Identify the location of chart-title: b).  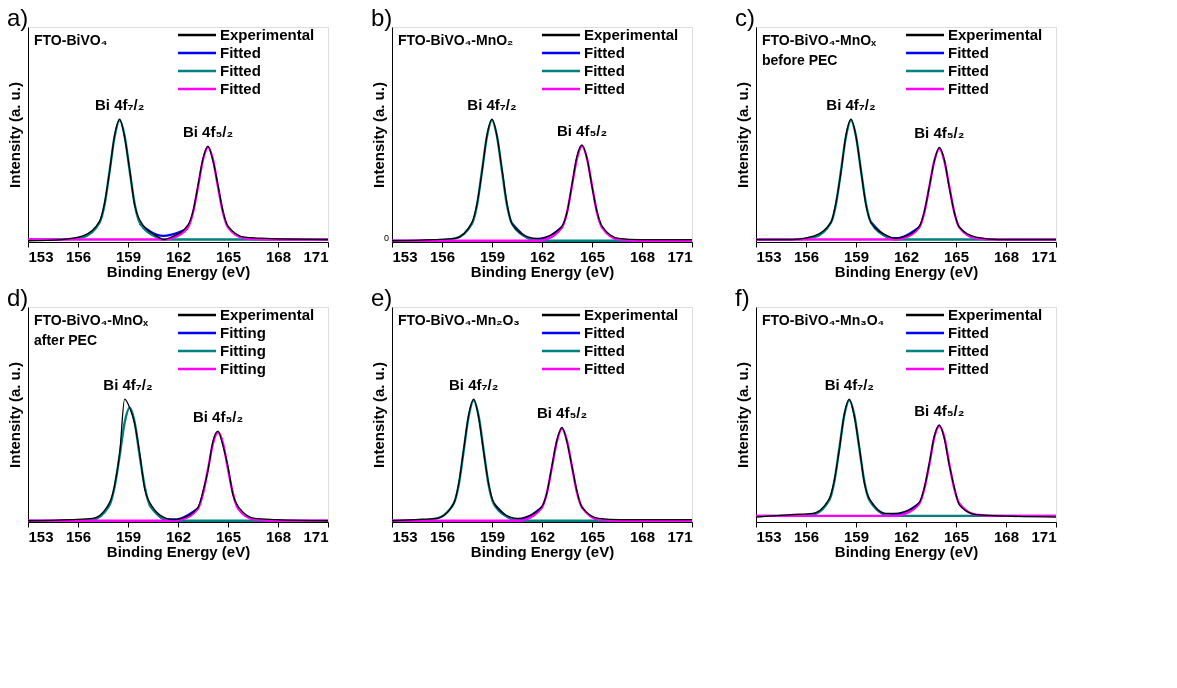
(382, 17).